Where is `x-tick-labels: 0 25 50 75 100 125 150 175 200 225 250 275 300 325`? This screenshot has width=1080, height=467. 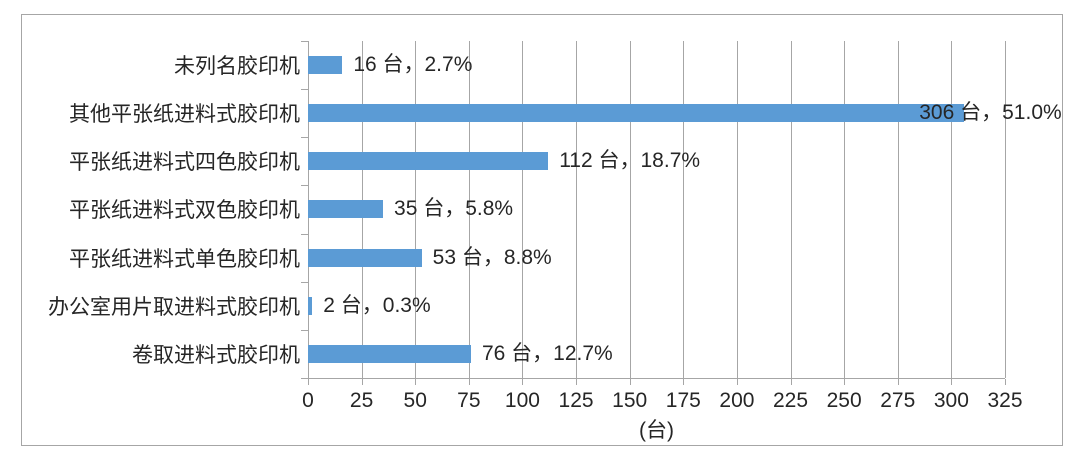 x-tick-labels: 0 25 50 75 100 125 150 175 200 225 250 275 300 325 is located at coordinates (662, 402).